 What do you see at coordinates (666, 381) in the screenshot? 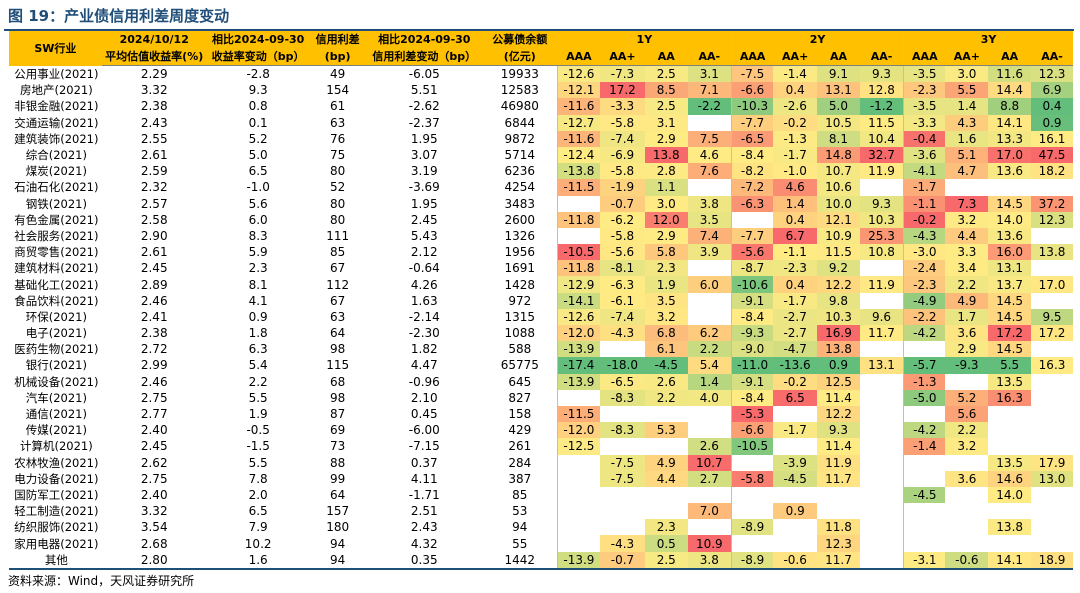
I see `spread-1y-aa-cell: 2.6` at bounding box center [666, 381].